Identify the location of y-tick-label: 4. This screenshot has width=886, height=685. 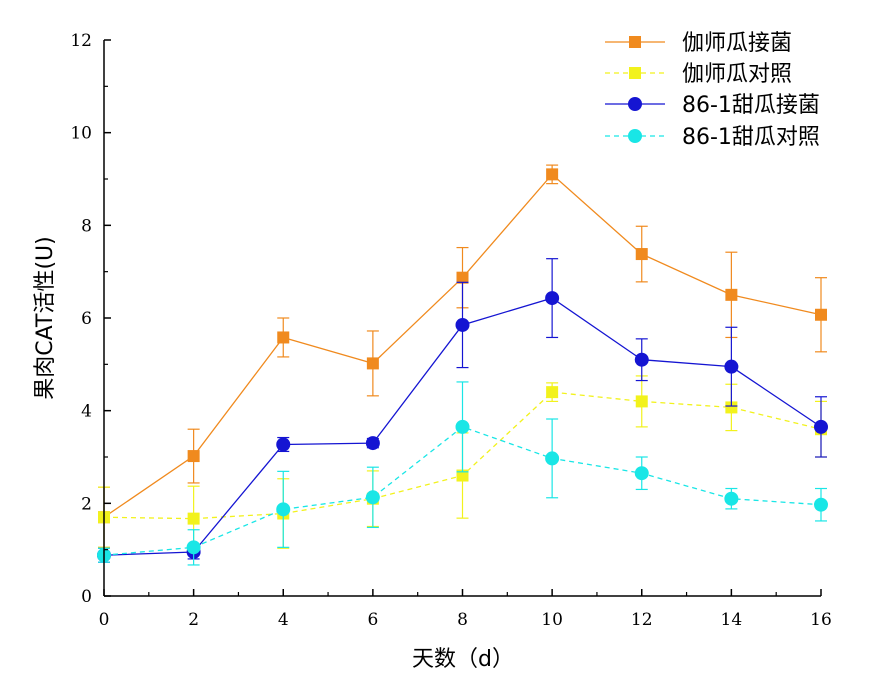
(86, 412).